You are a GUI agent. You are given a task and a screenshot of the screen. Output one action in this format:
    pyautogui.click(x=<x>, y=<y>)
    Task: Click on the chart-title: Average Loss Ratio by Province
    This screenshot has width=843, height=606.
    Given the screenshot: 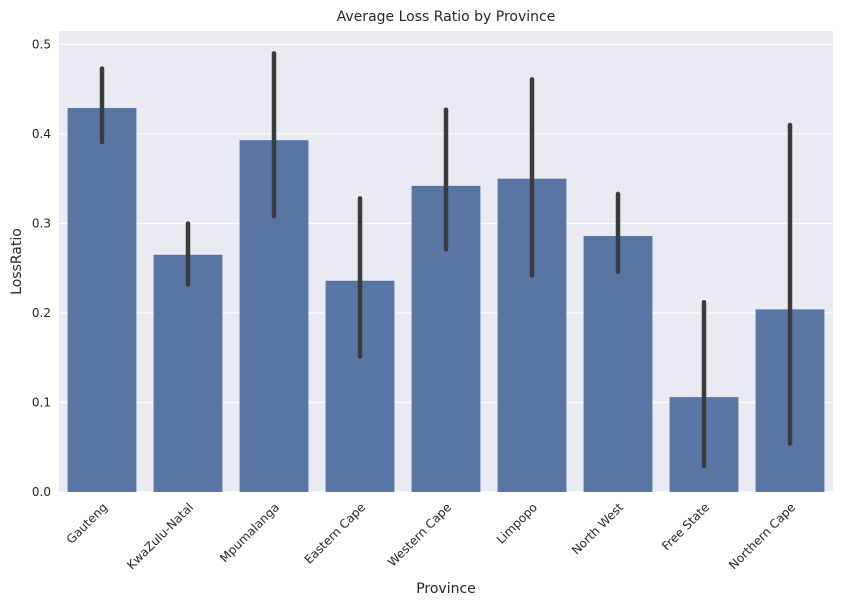 What is the action you would take?
    pyautogui.click(x=446, y=17)
    